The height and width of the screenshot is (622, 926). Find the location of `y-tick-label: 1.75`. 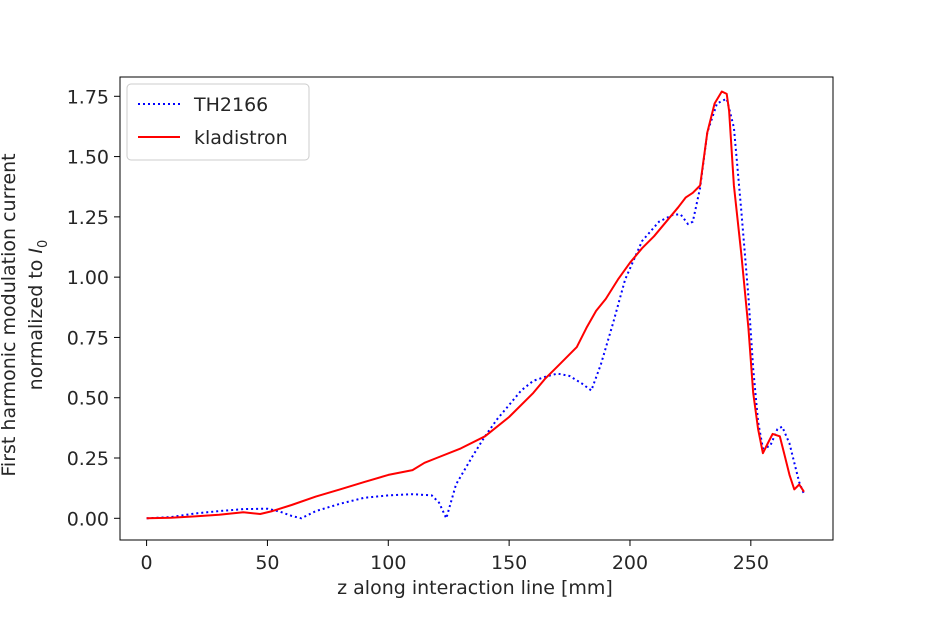

y-tick-label: 1.75 is located at coordinates (88, 97).